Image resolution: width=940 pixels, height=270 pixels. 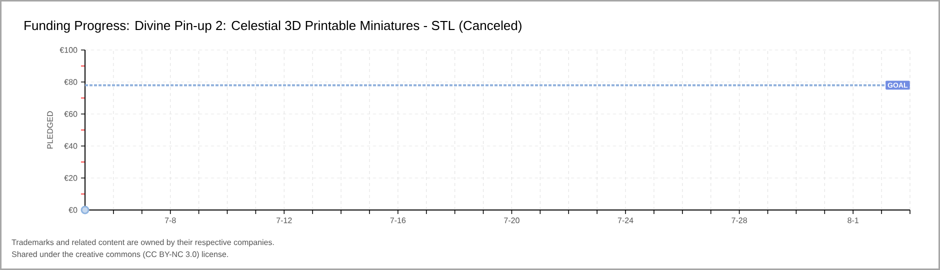 What do you see at coordinates (71, 146) in the screenshot?
I see `y-tick-label: €40` at bounding box center [71, 146].